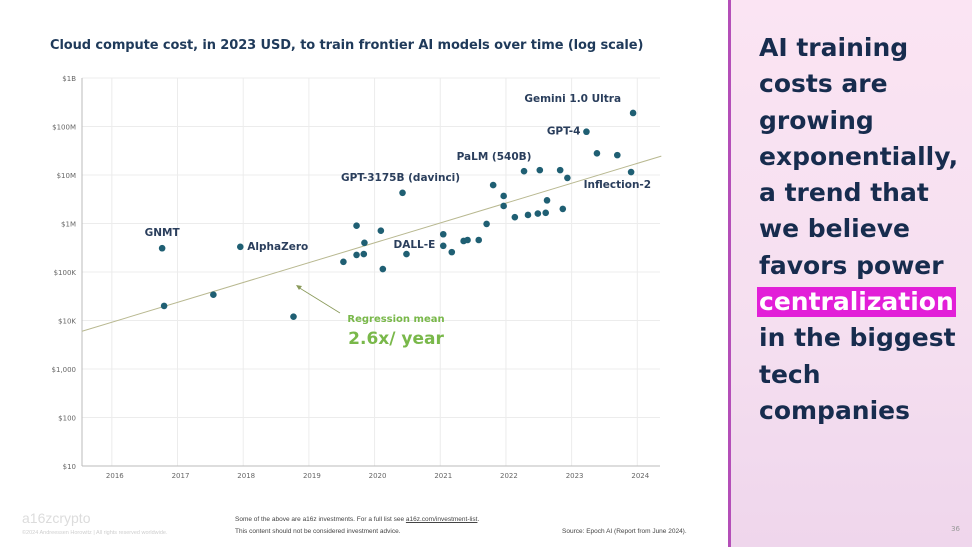  Describe the element at coordinates (64, 370) in the screenshot. I see `y-tick-label: $1,000` at that location.